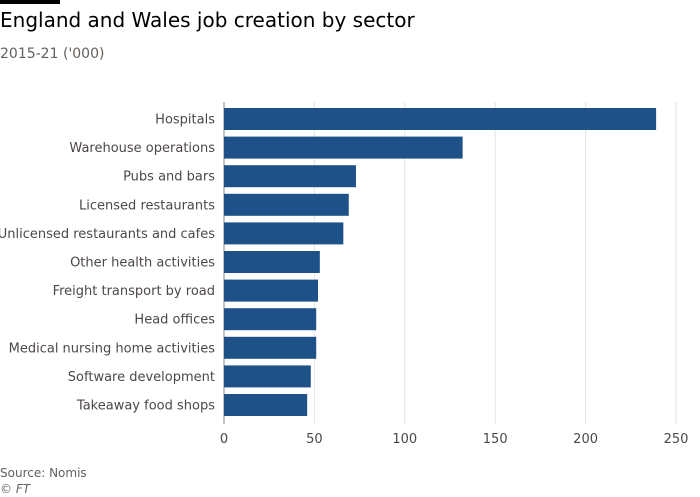 This screenshot has width=700, height=497. I want to click on bar-hospitals, so click(440, 119).